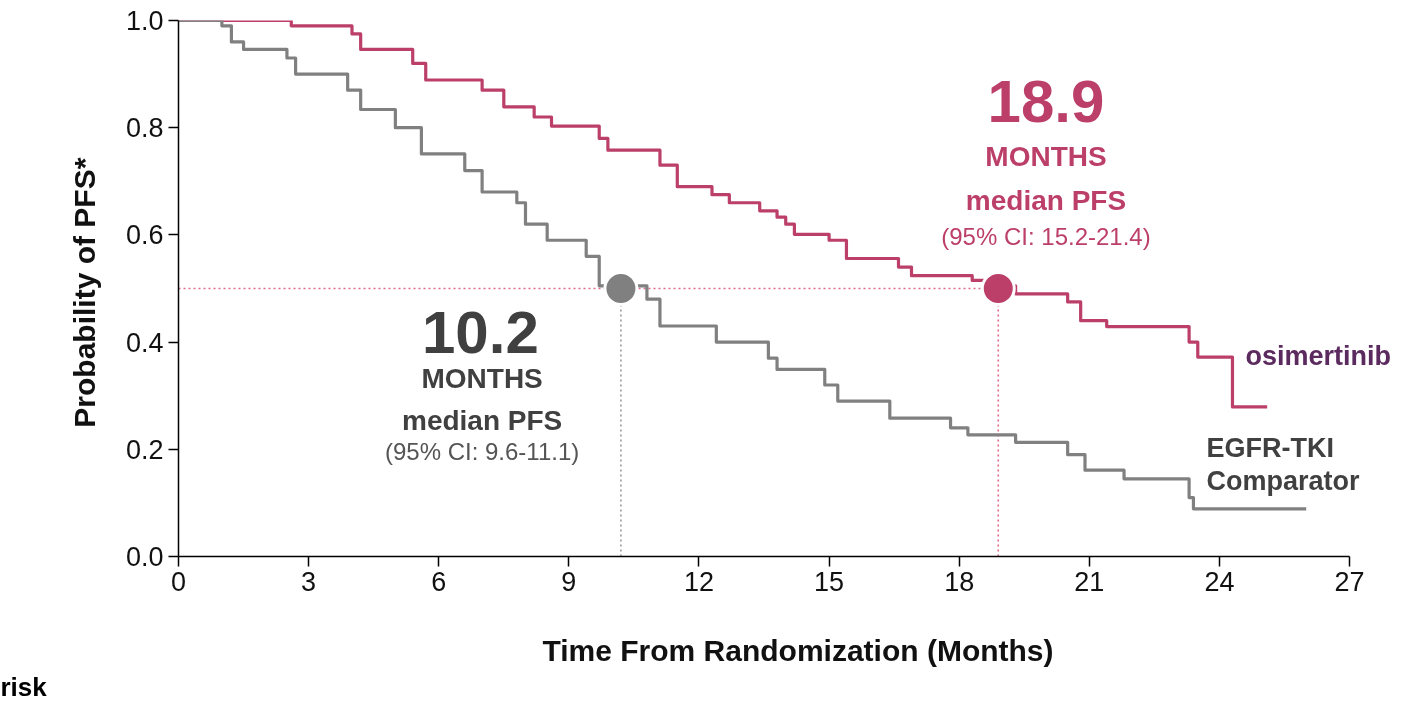 The width and height of the screenshot is (1425, 701). Describe the element at coordinates (144, 21) in the screenshot. I see `y-tick-label: 1.0` at that location.